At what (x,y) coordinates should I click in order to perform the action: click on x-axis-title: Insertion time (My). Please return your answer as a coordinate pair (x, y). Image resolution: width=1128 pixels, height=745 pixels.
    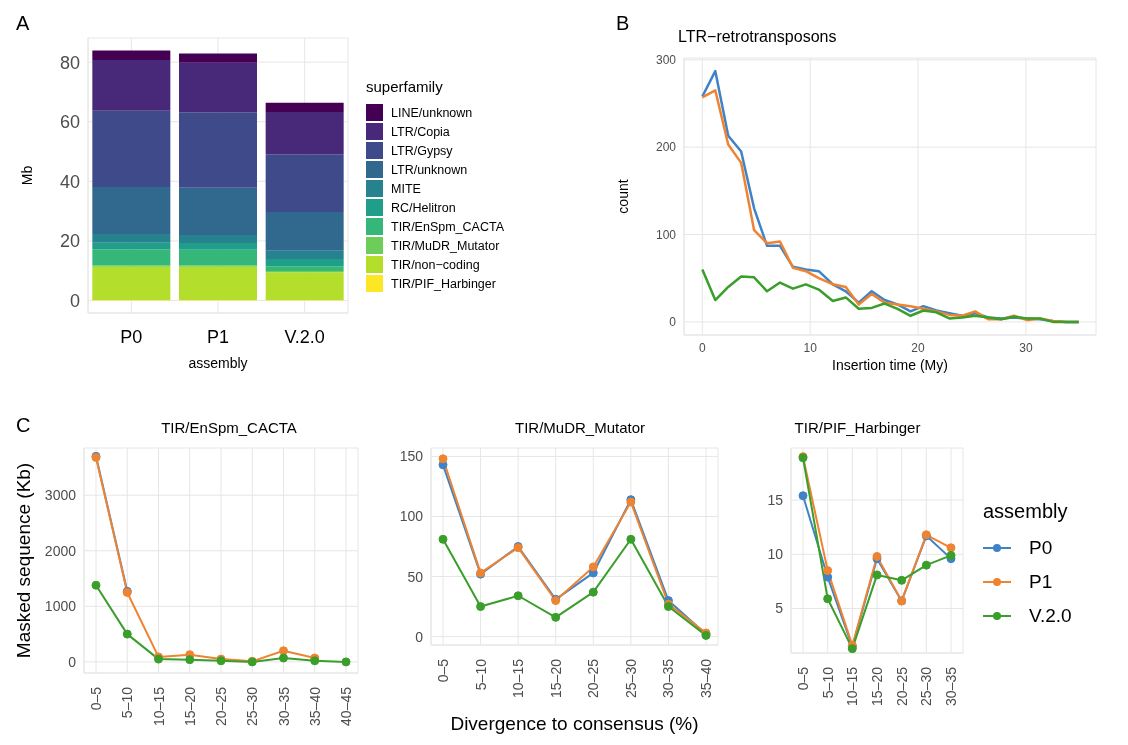
    Looking at the image, I should click on (890, 365).